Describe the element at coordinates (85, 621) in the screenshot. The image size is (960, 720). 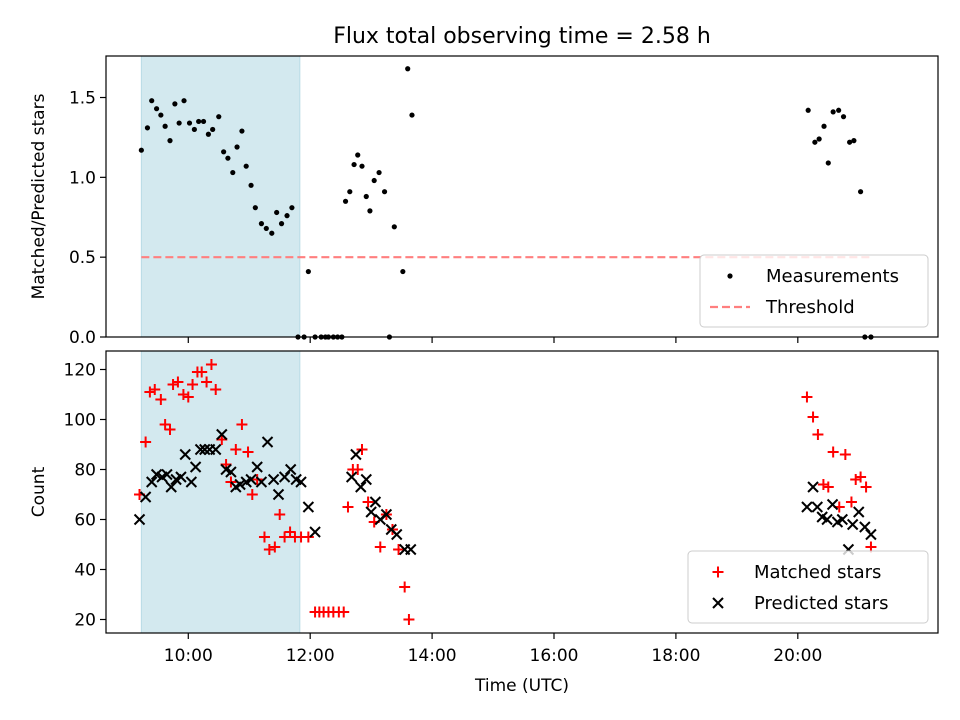
I see `y-tick-label: 20` at that location.